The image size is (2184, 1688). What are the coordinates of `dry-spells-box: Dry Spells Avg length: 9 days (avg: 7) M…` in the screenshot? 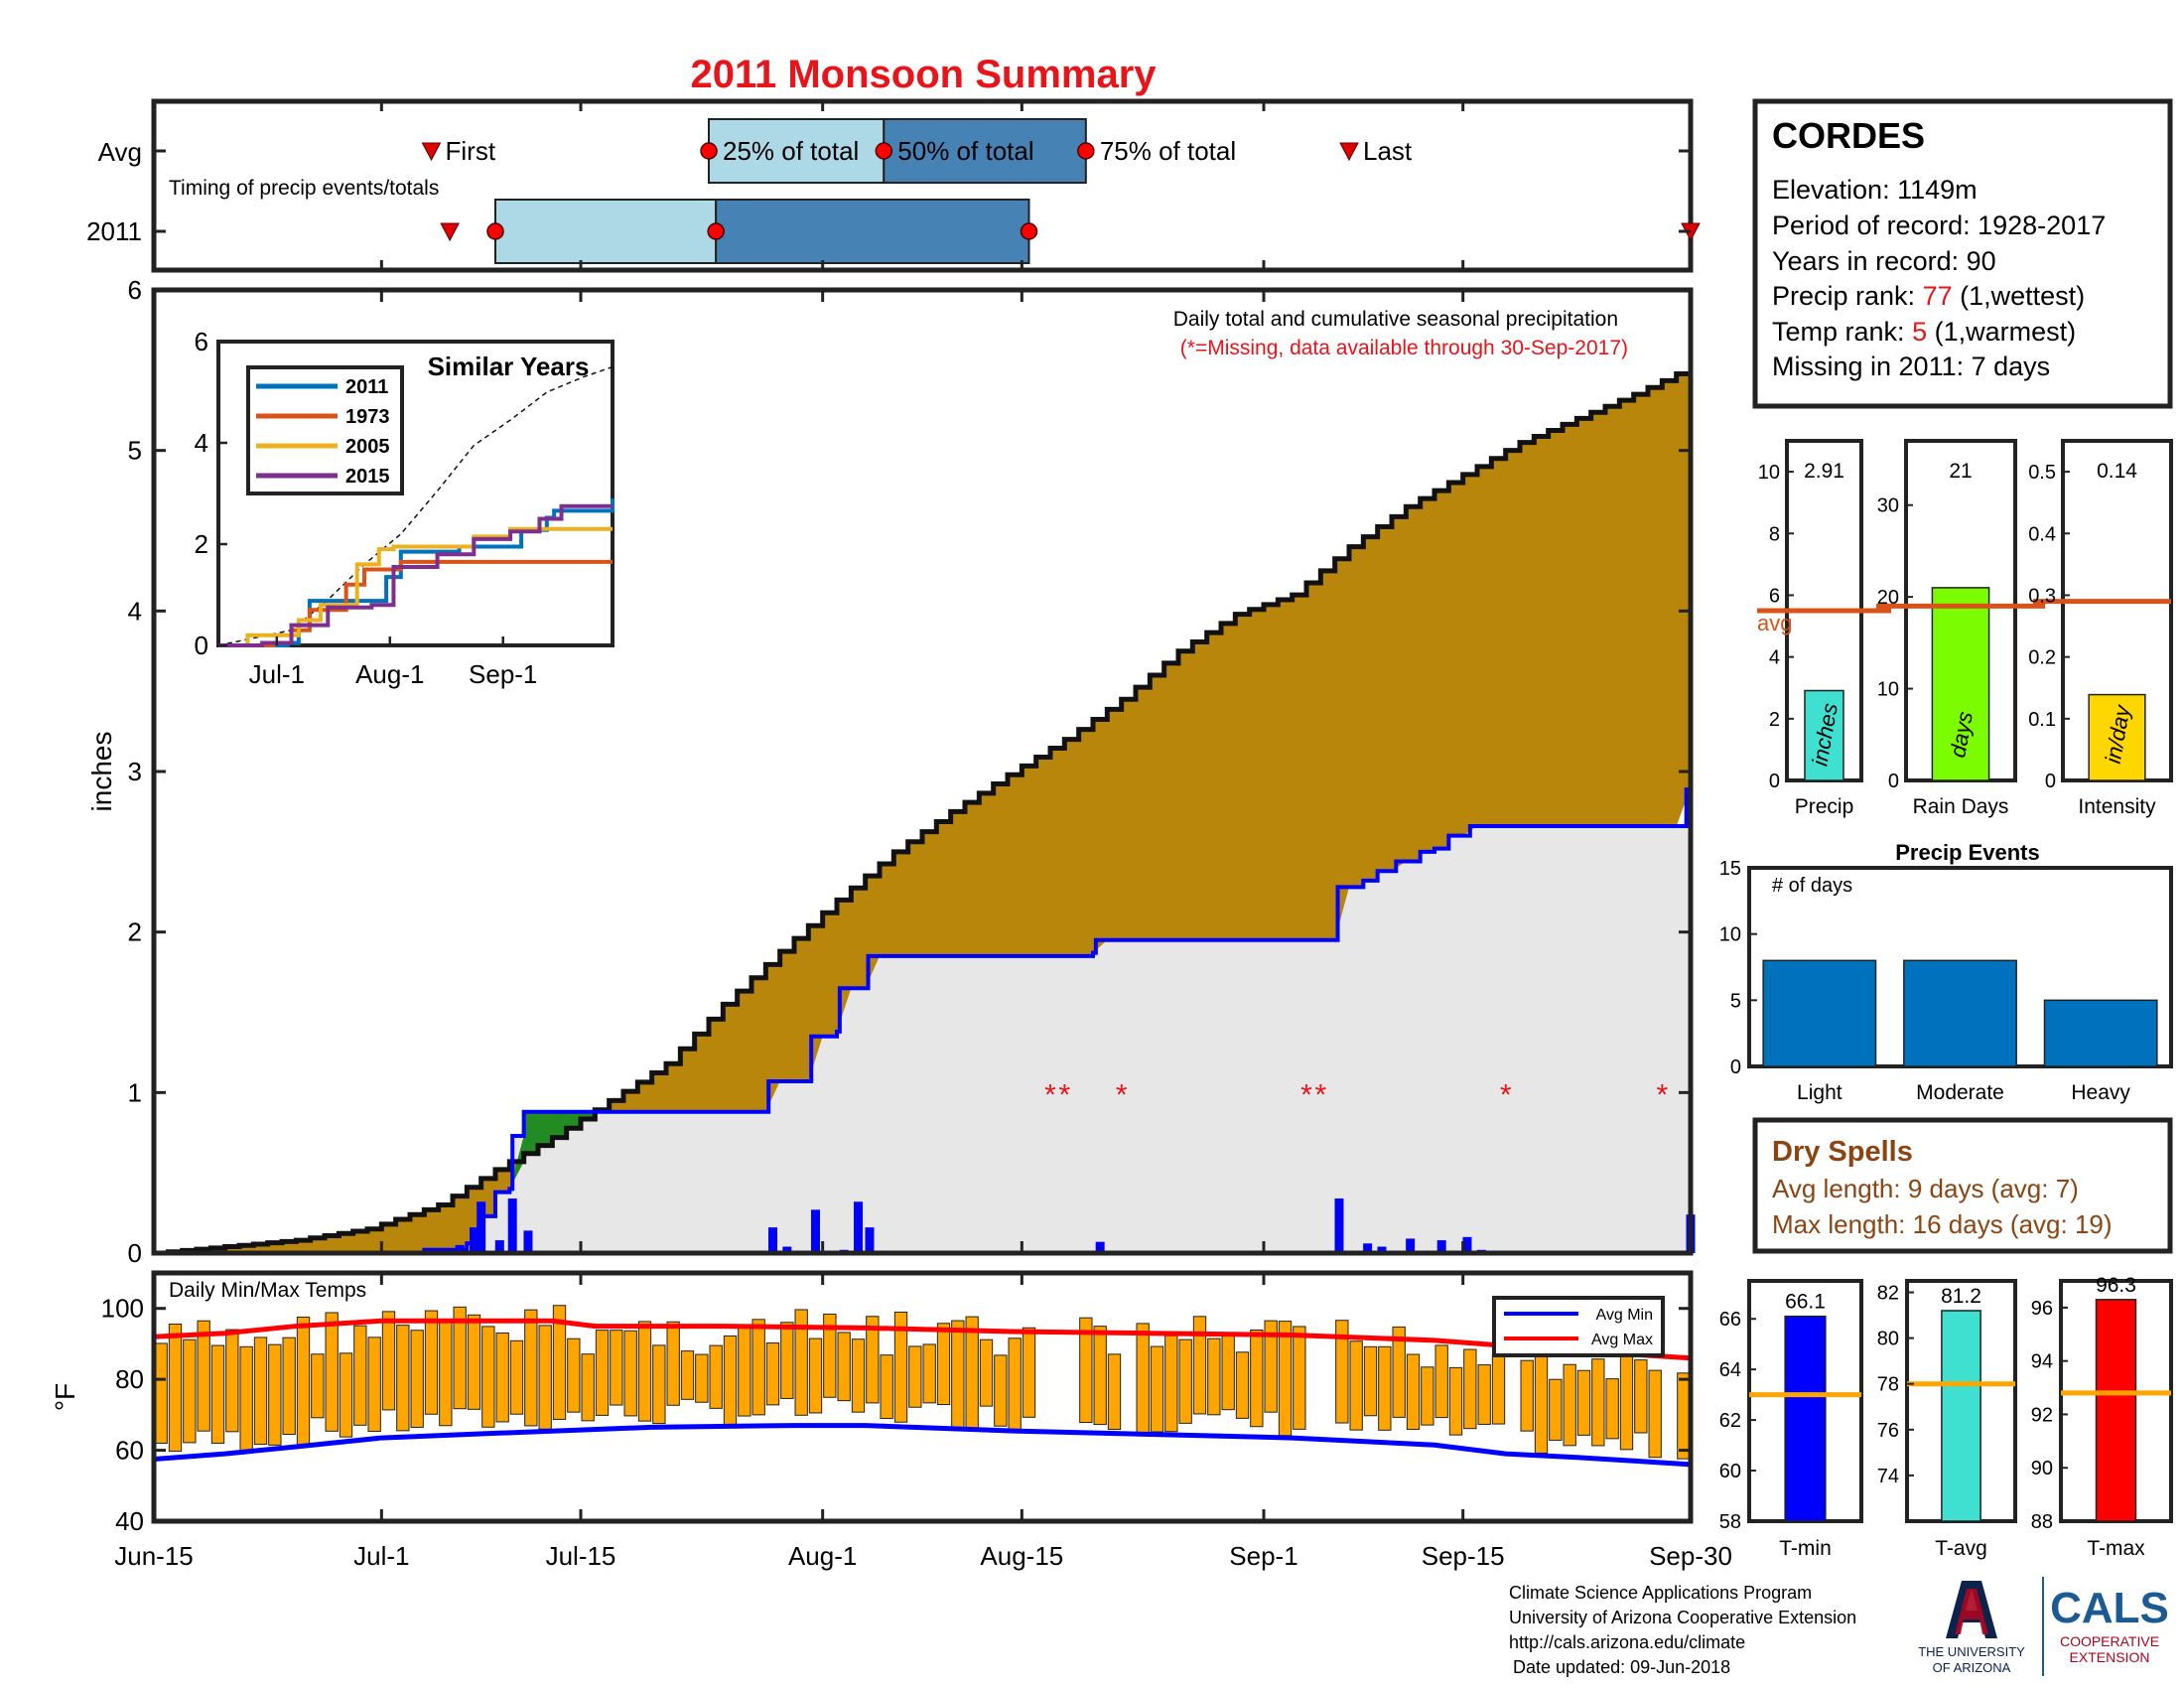 It's located at (1962, 1185).